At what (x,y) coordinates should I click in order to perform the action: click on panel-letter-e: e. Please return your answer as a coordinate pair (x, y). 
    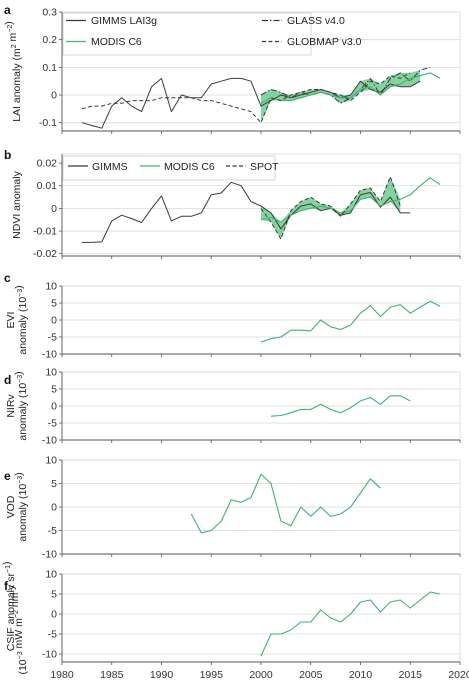
    Looking at the image, I should click on (7, 476).